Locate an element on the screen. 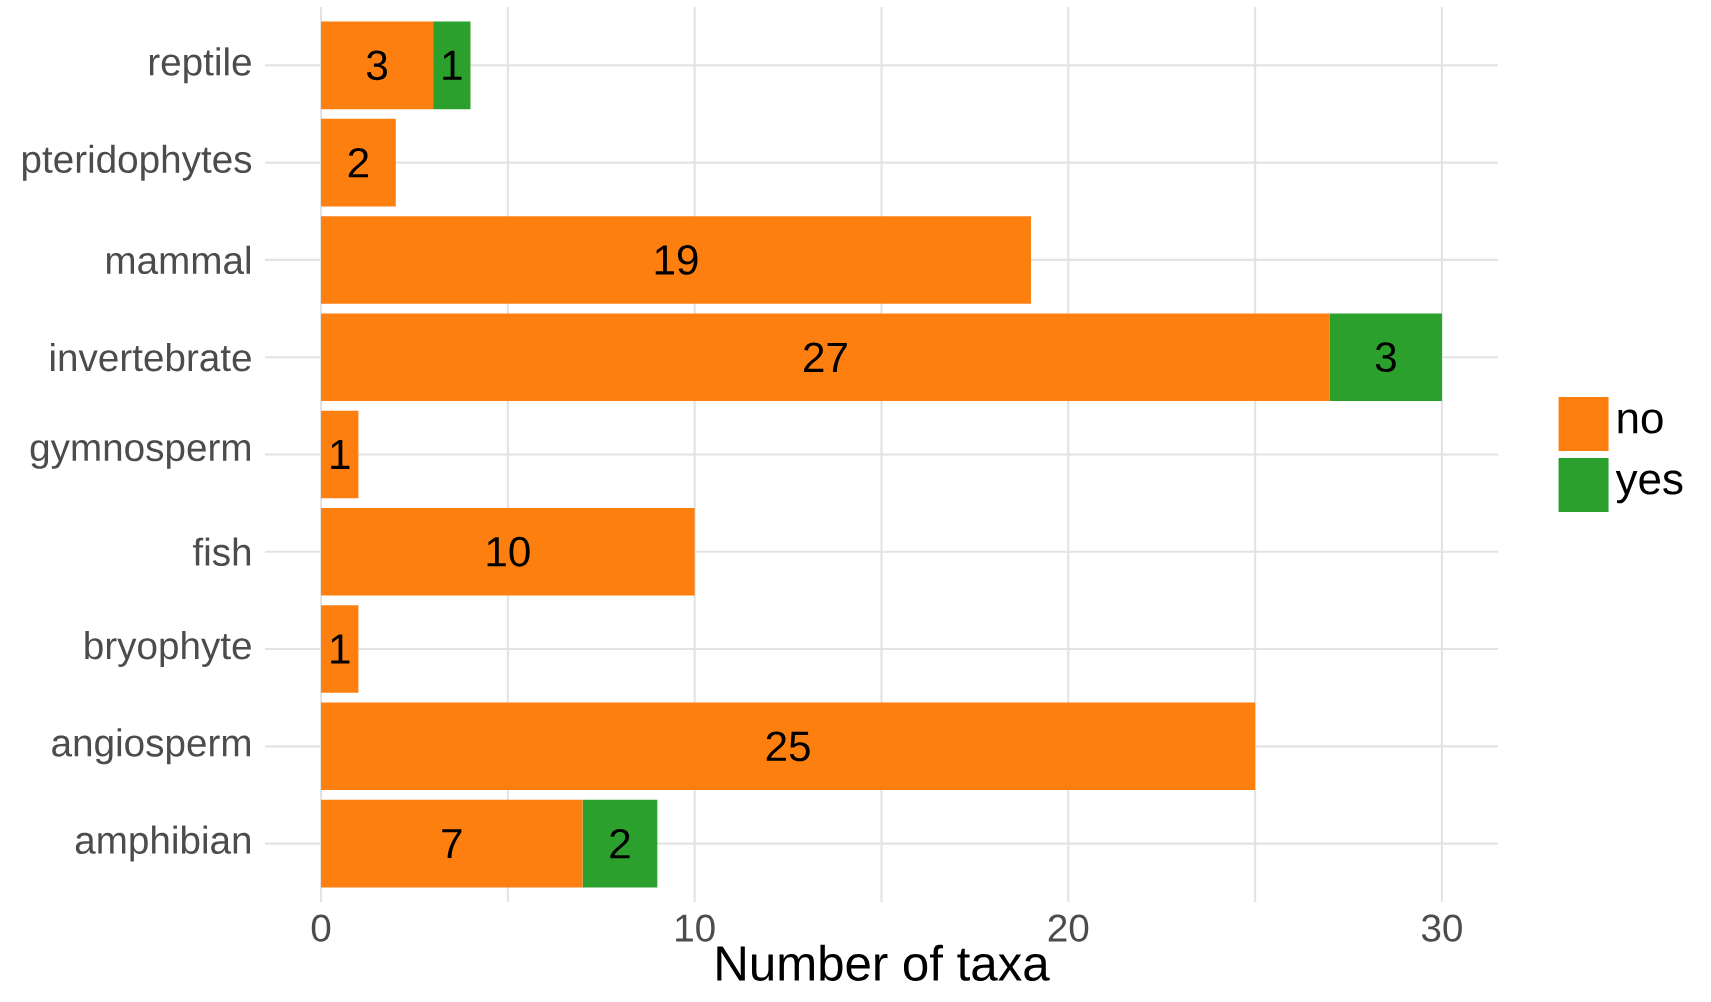 The image size is (1711, 1002). y-tick-label: reptile is located at coordinates (200, 65).